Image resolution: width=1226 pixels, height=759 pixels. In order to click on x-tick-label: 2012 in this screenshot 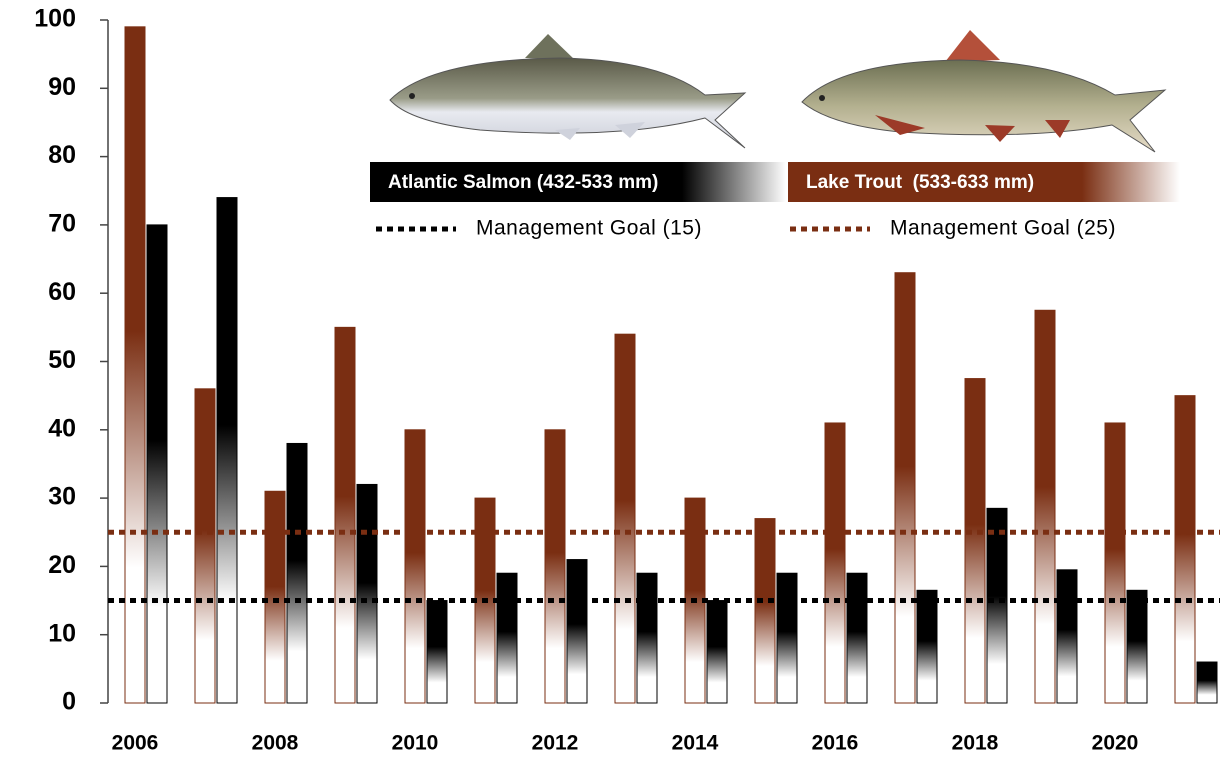, I will do `click(555, 743)`.